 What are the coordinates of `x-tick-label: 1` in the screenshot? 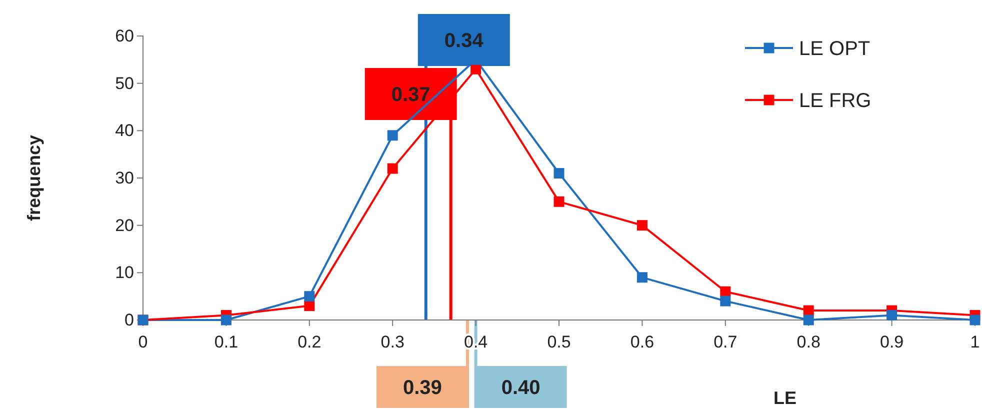 It's located at (975, 342).